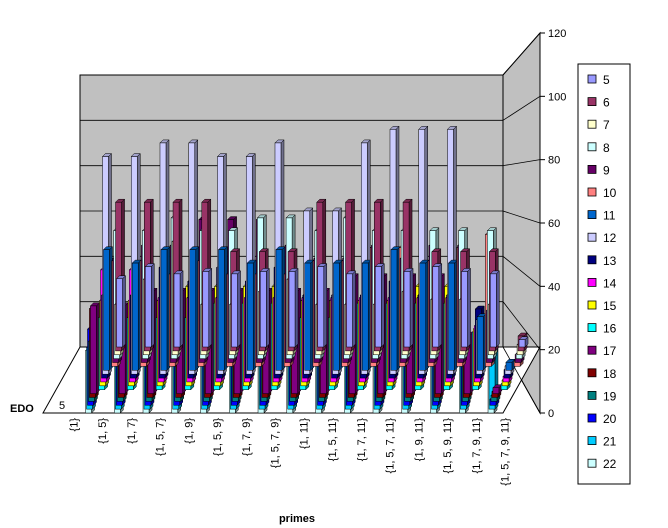 The height and width of the screenshot is (528, 668). What do you see at coordinates (610, 283) in the screenshot?
I see `legend-label-14: 14` at bounding box center [610, 283].